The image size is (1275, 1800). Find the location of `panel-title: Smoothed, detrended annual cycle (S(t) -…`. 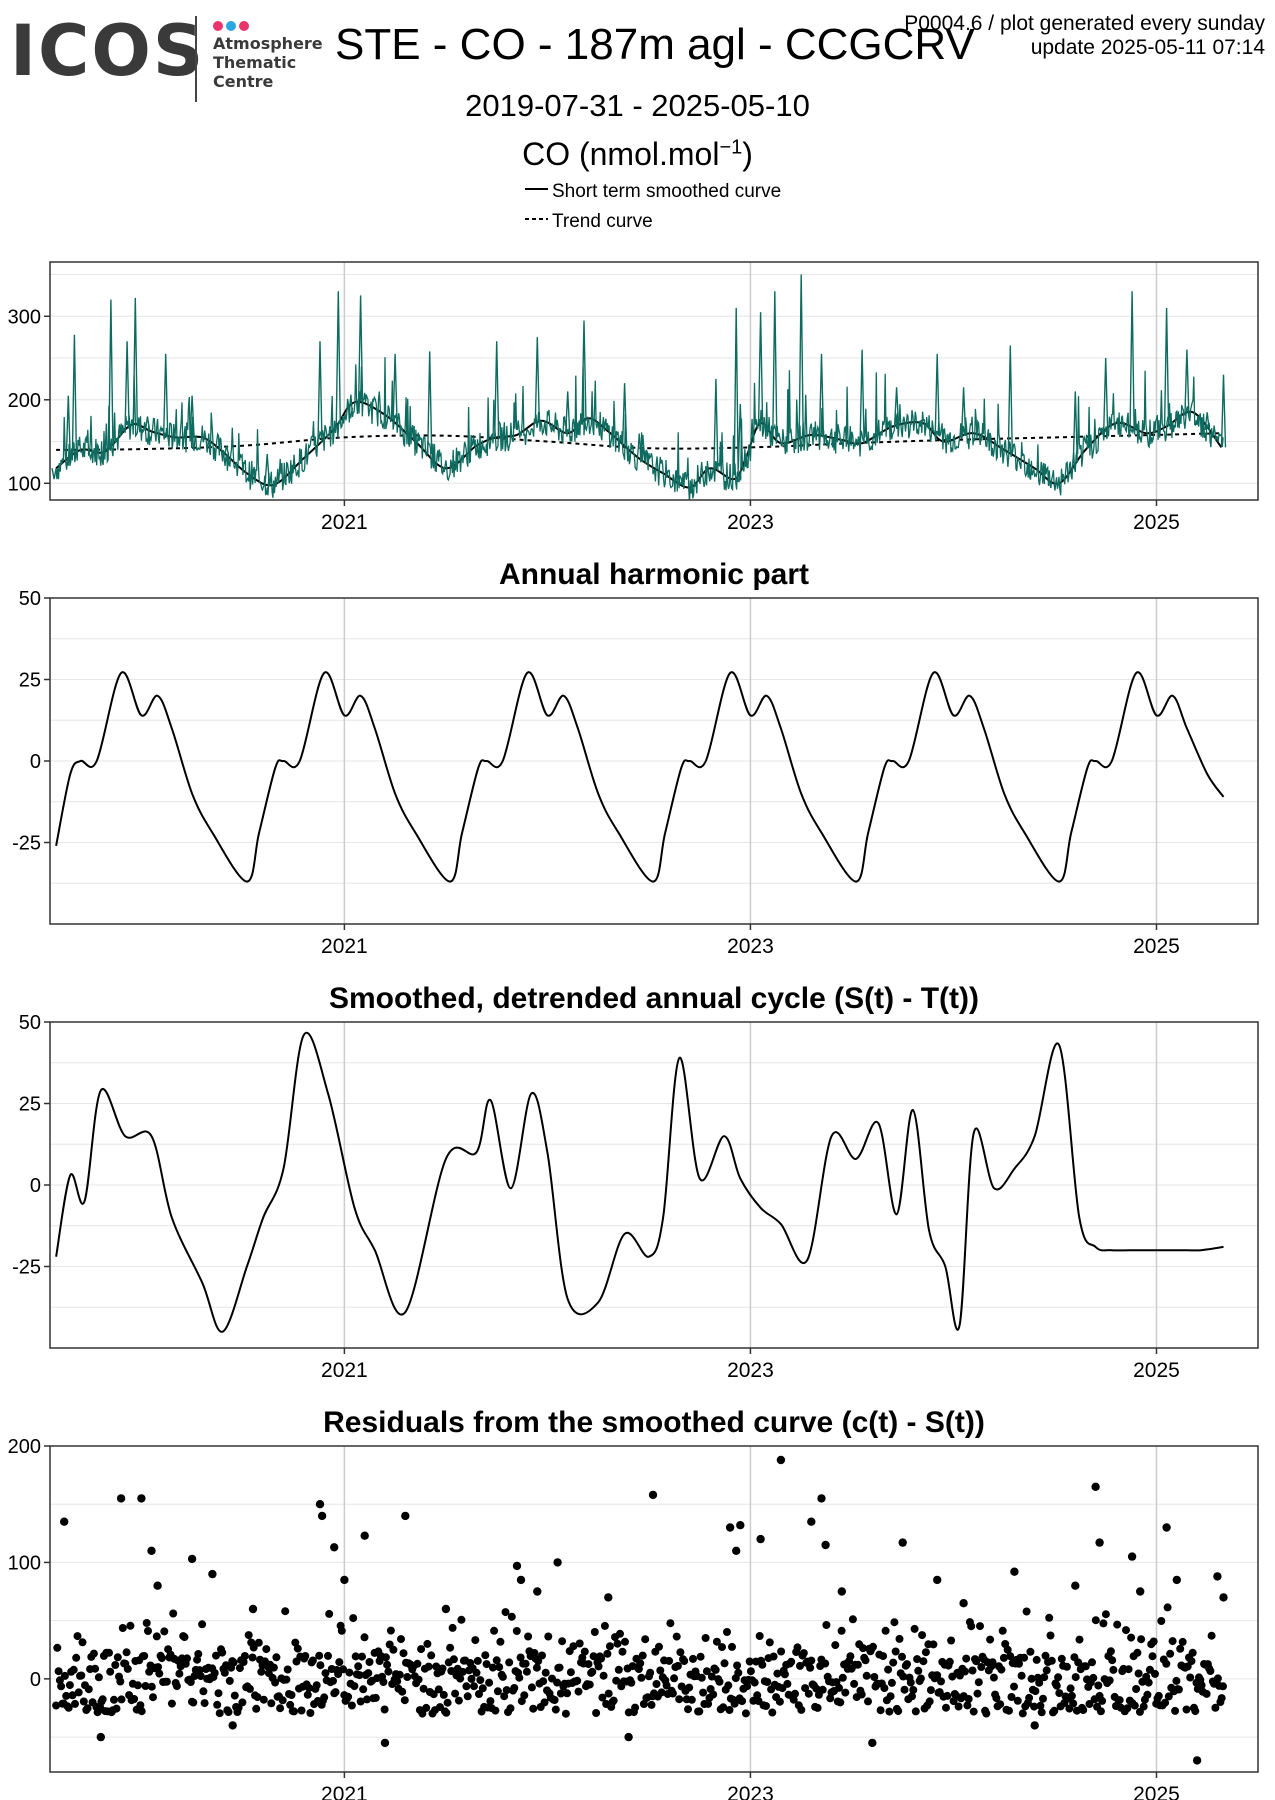

panel-title: Smoothed, detrended annual cycle (S(t) -… is located at coordinates (654, 998).